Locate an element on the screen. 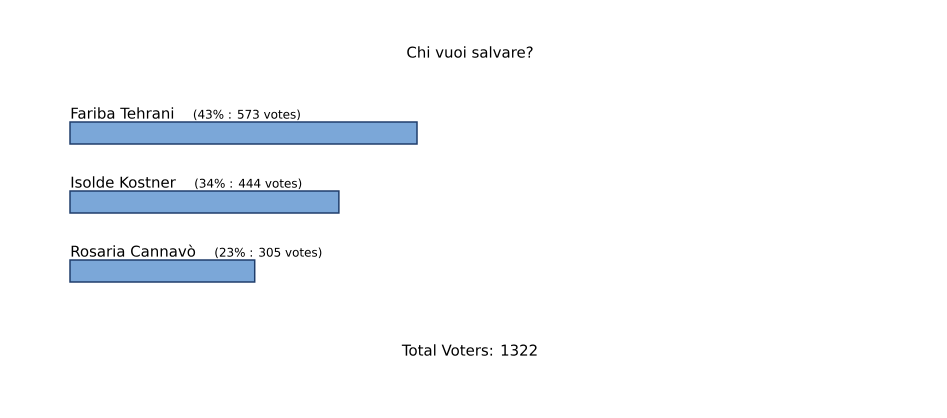 This screenshot has width=947, height=418. y-tick-label: Fariba Tehrani is located at coordinates (123, 113).